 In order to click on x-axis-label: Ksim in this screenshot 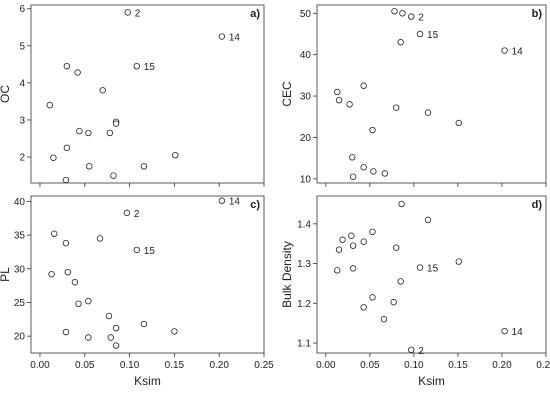, I will do `click(147, 381)`.